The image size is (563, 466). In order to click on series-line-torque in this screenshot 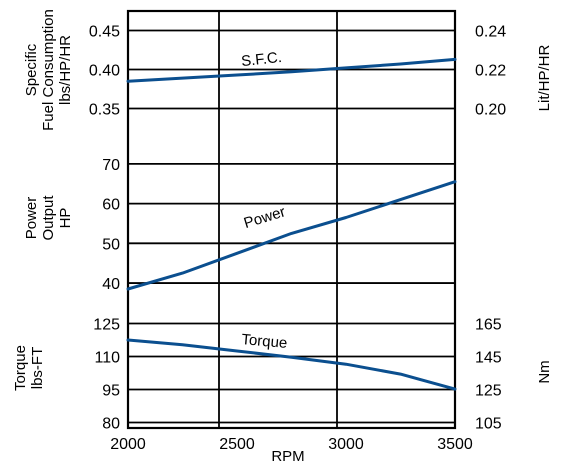, I will do `click(291, 364)`.